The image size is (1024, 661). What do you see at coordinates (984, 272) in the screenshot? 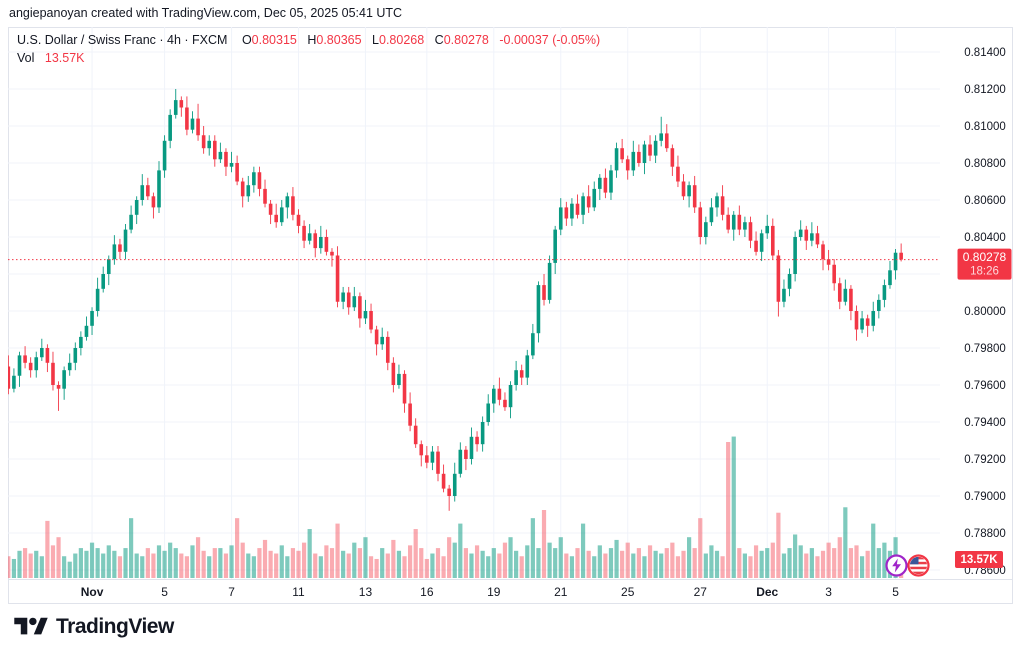
I see `bar-countdown: 18:26` at bounding box center [984, 272].